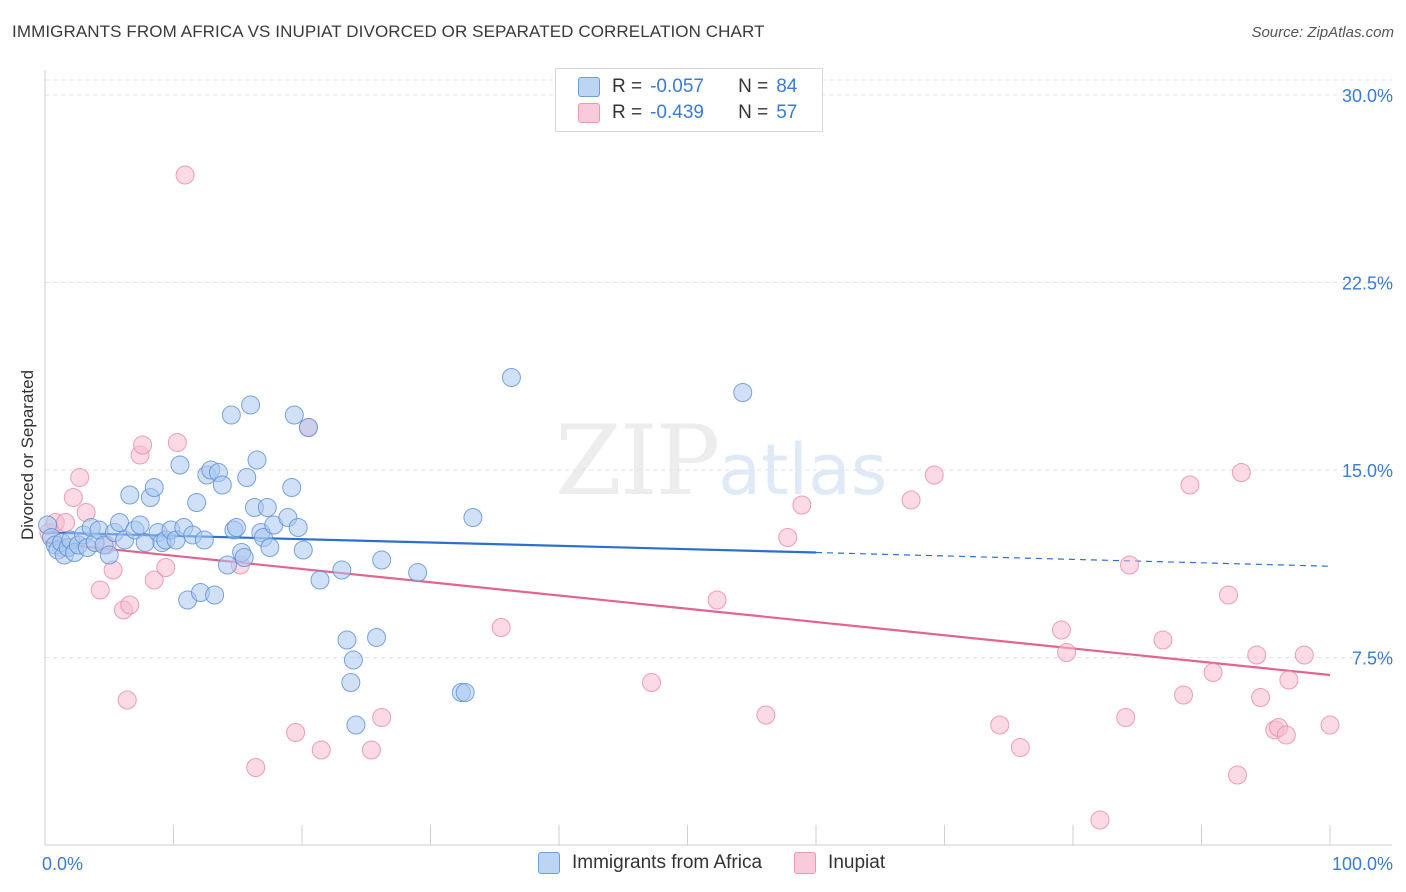 The width and height of the screenshot is (1406, 892). Describe the element at coordinates (857, 862) in the screenshot. I see `legend-label-inupiat: Inupiat` at that location.